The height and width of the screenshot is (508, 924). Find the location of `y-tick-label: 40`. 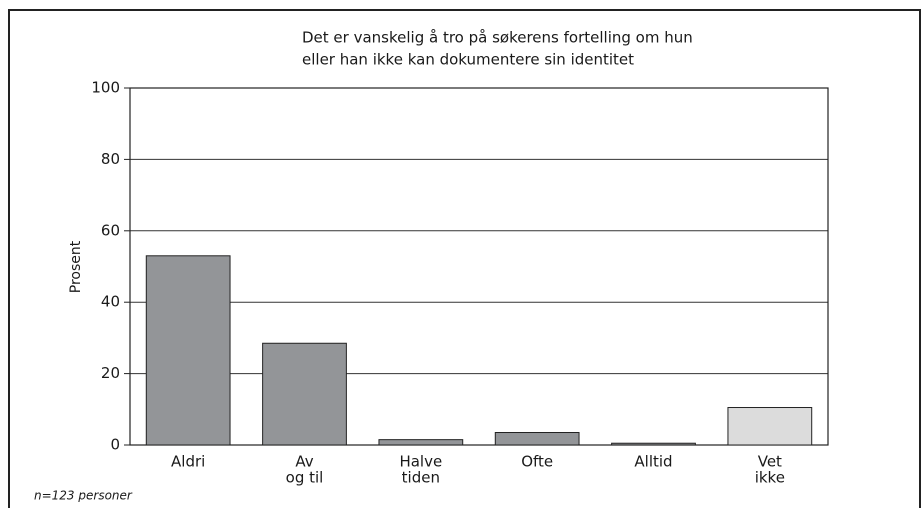

y-tick-label: 40 is located at coordinates (110, 302).